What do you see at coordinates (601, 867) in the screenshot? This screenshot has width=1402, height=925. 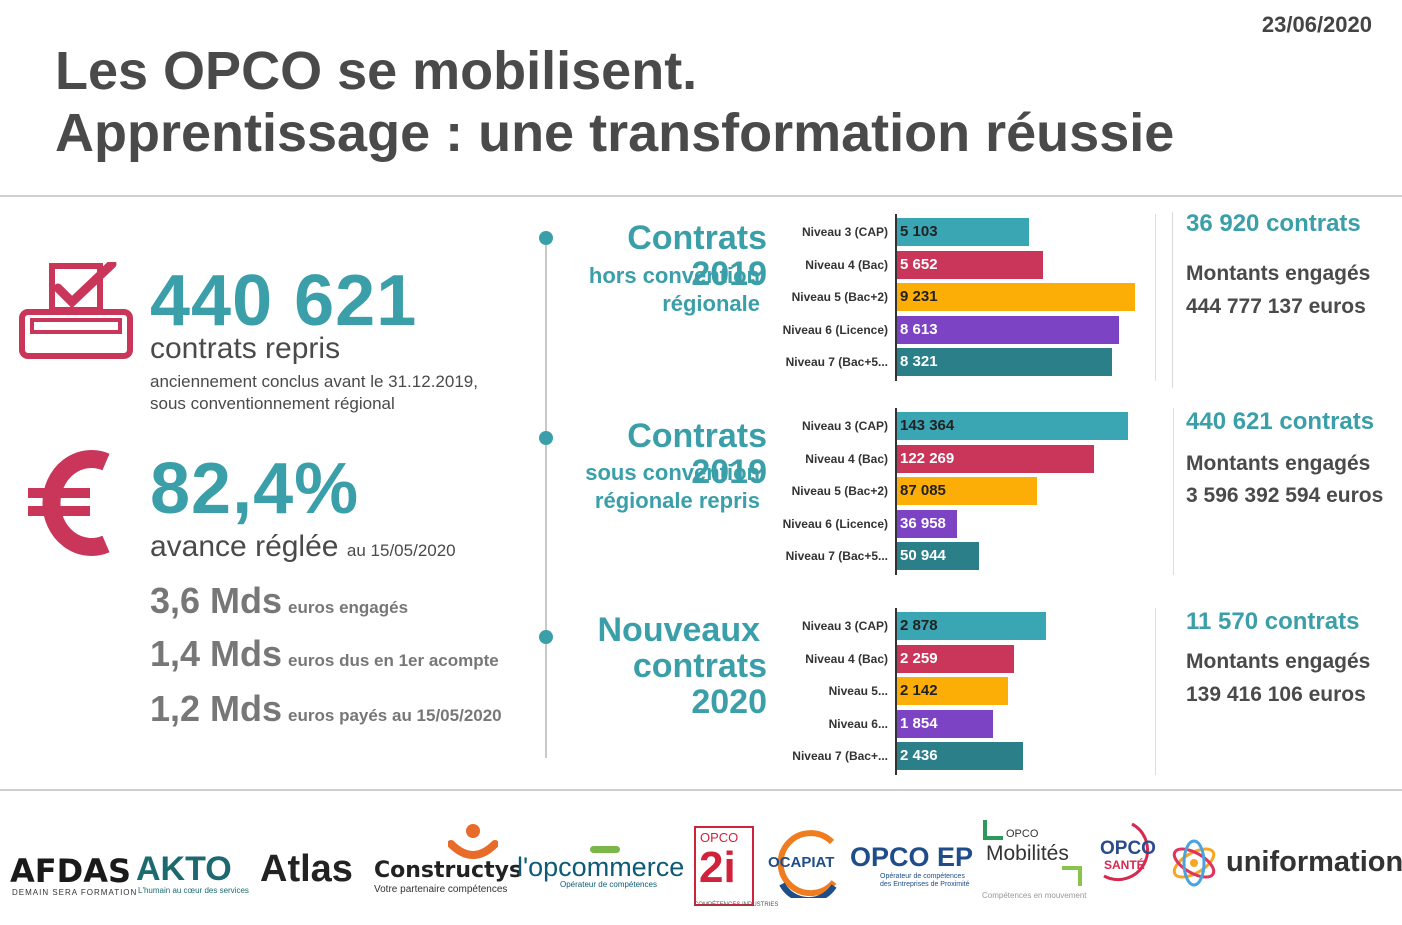 I see `opcommerce-logo: l'opcommerce` at bounding box center [601, 867].